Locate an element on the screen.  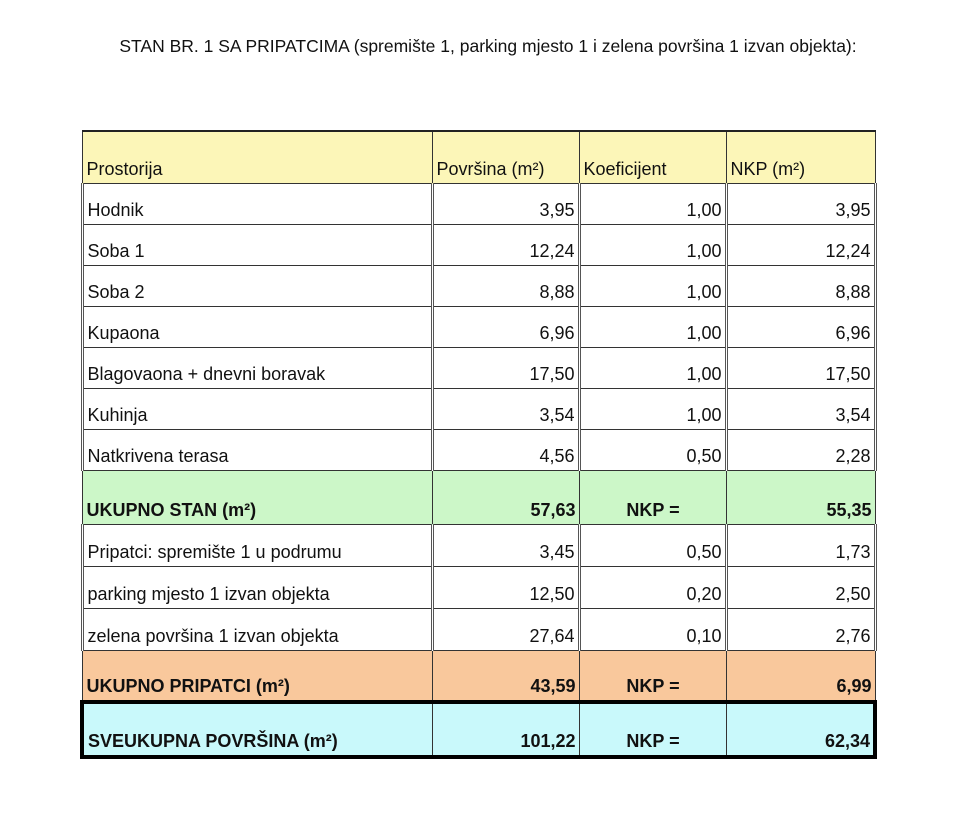
header-nkp: NKP (m²) is located at coordinates (800, 157).